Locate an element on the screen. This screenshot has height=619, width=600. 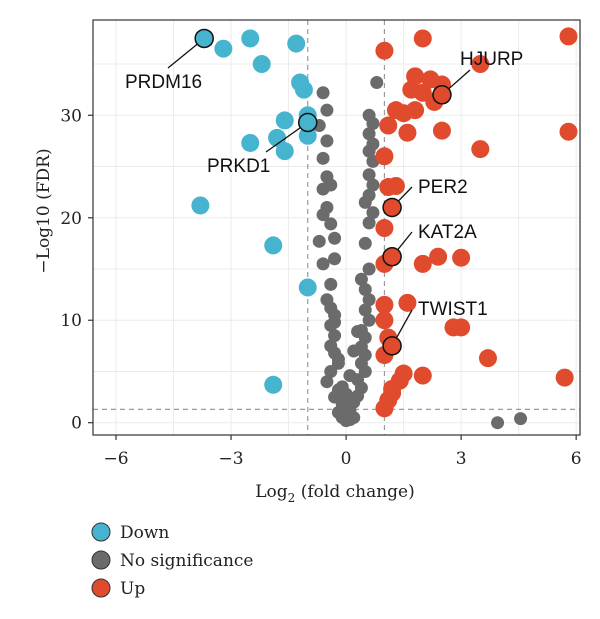
legend-swatch-up is located at coordinates (101, 588).